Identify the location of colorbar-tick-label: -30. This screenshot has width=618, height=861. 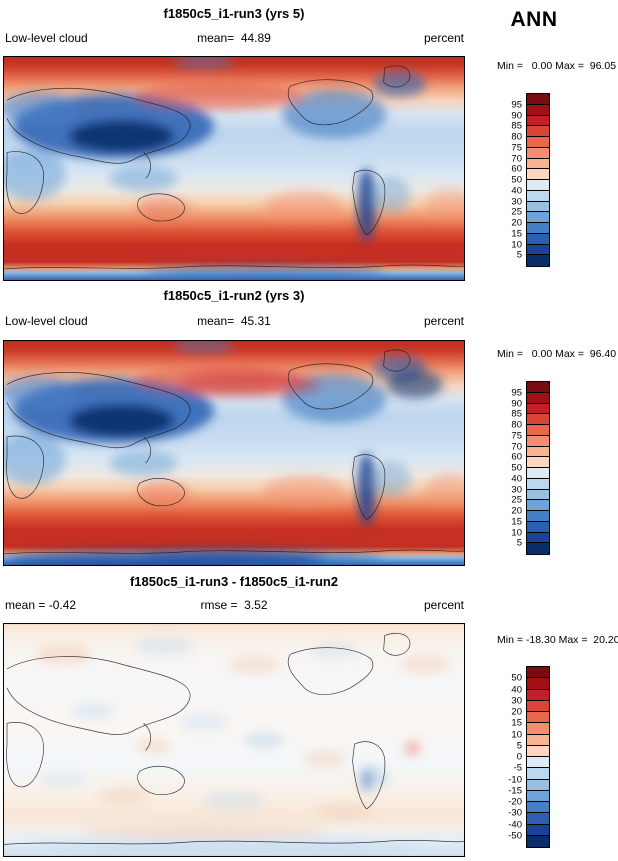
(515, 813).